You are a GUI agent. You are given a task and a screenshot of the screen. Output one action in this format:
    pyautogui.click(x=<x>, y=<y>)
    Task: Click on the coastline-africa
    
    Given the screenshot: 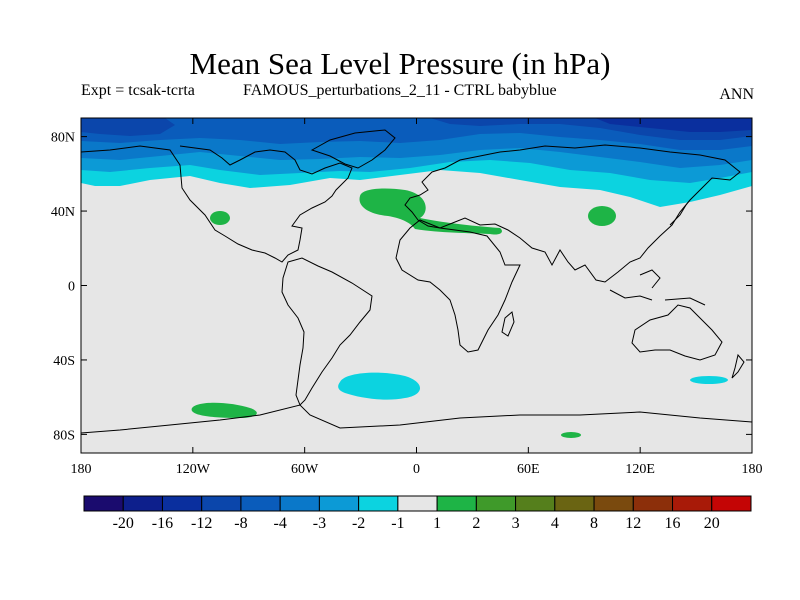 What is the action you would take?
    pyautogui.click(x=458, y=286)
    